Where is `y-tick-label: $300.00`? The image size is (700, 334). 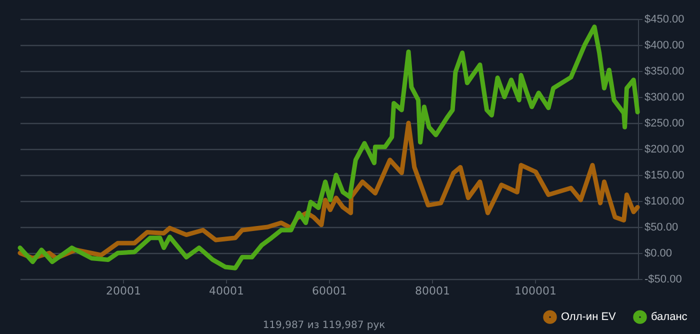
y-tick-label: $300.00 is located at coordinates (664, 98).